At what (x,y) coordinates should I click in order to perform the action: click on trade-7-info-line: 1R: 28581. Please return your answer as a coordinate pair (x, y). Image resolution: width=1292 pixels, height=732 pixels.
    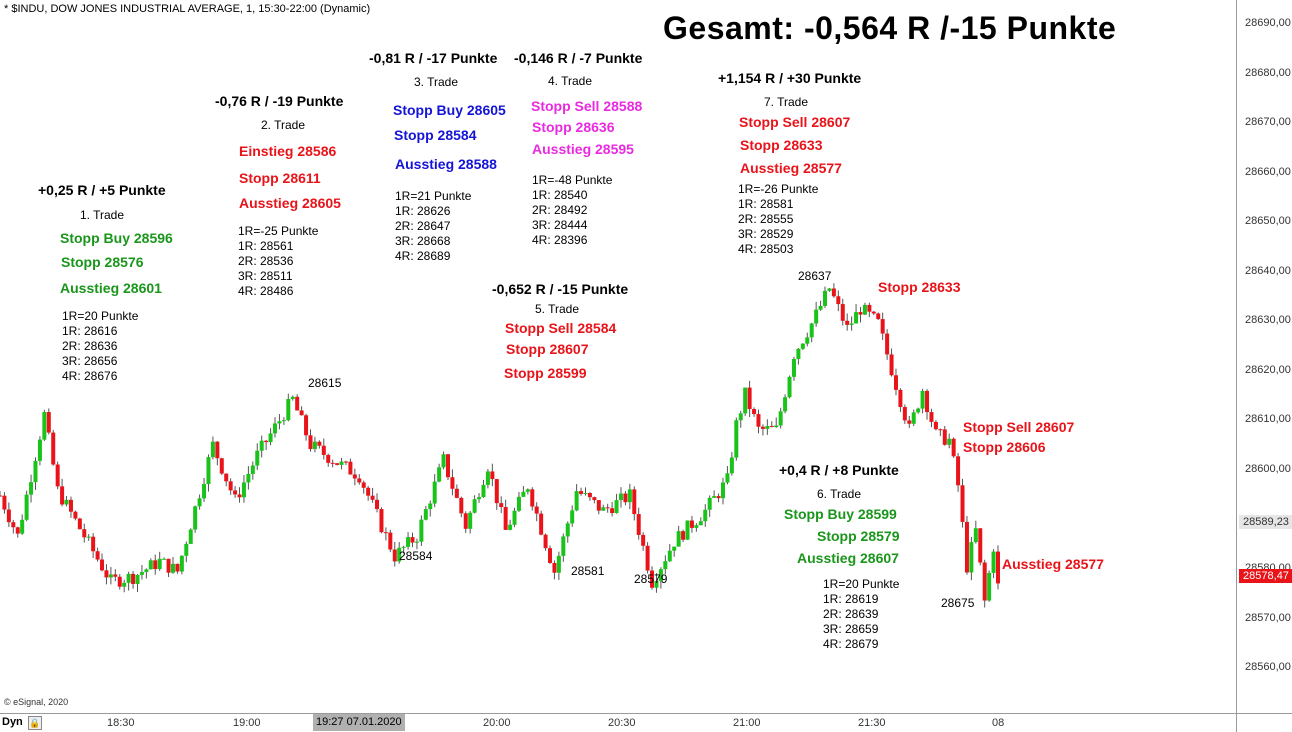
    Looking at the image, I should click on (766, 204).